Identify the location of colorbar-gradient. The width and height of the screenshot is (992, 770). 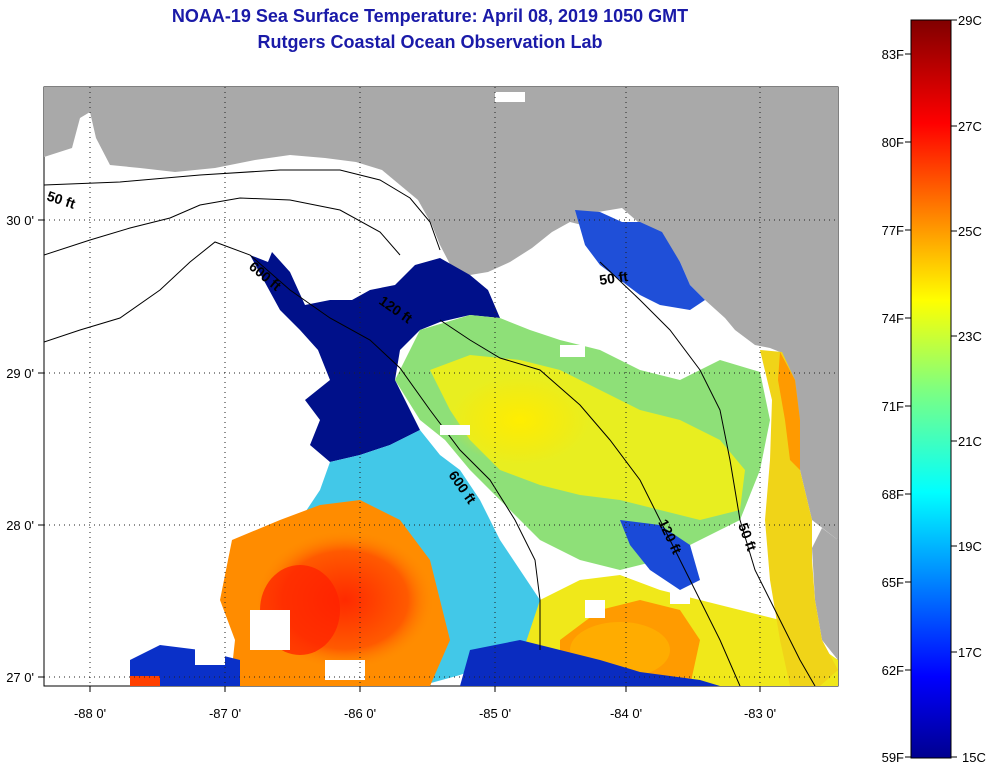
(931, 389).